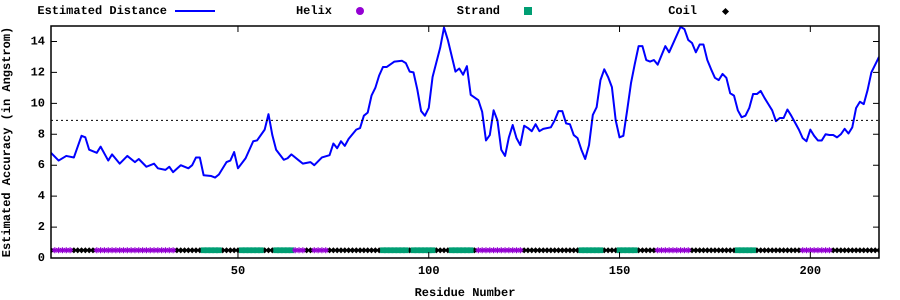  What do you see at coordinates (465, 293) in the screenshot?
I see `x-axis-title: Residue Number` at bounding box center [465, 293].